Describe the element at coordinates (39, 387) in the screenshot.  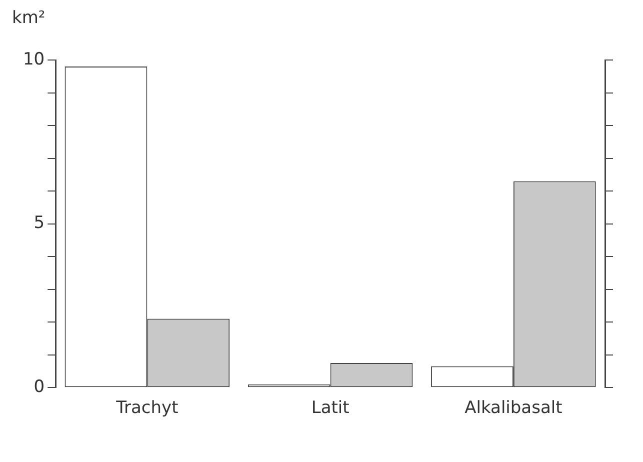
I see `y-tick-label: 0` at that location.